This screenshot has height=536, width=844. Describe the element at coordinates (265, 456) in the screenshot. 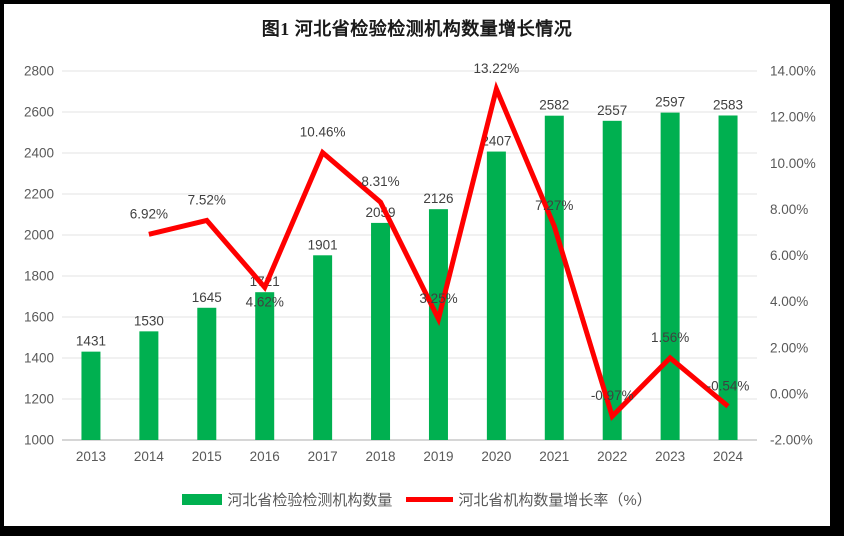

I see `x-tick-label: 2016` at that location.